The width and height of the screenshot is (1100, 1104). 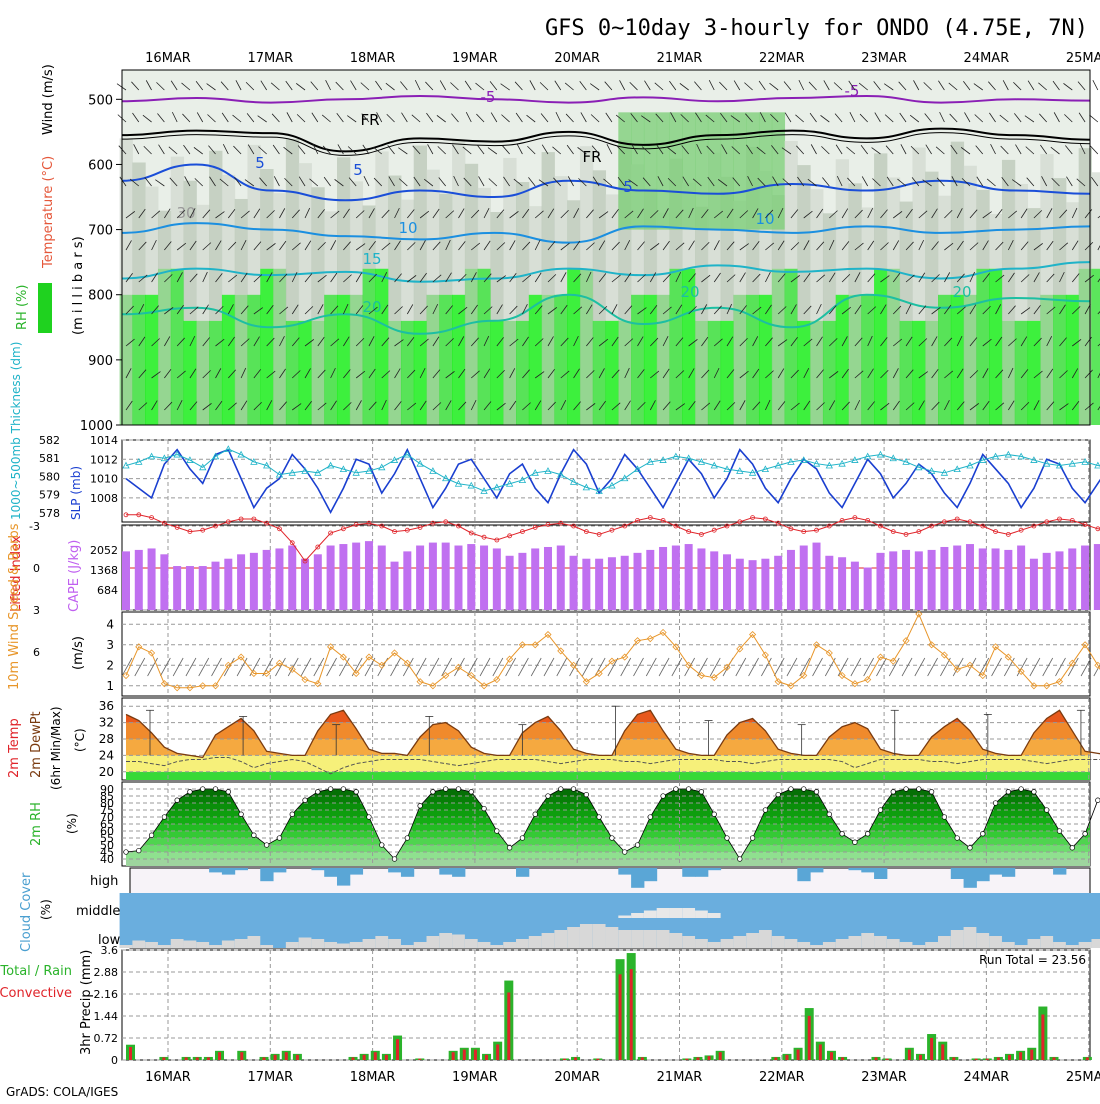 What do you see at coordinates (464, 1054) in the screenshot?
I see `precip-convective-bar` at bounding box center [464, 1054].